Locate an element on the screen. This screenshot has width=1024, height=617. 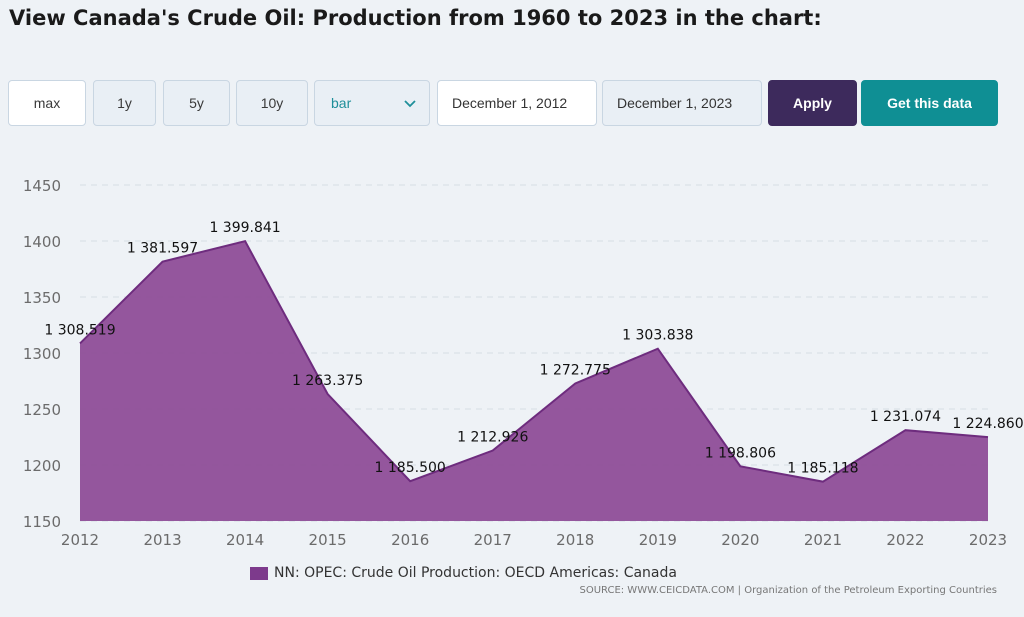
data-label: 1 303.838 is located at coordinates (657, 336).